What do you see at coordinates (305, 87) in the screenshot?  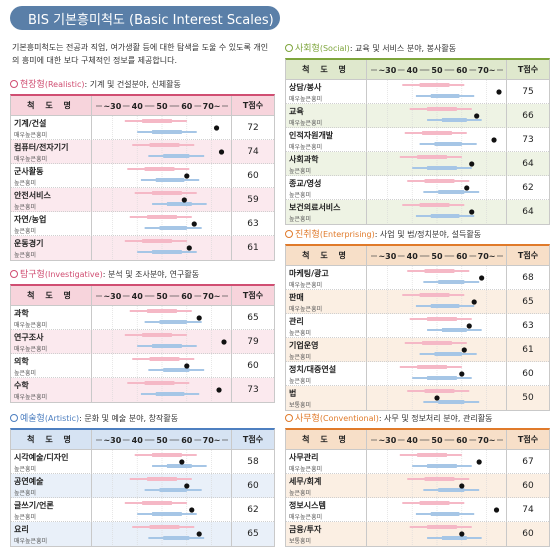 I see `scale-name: 상담/봉사` at bounding box center [305, 87].